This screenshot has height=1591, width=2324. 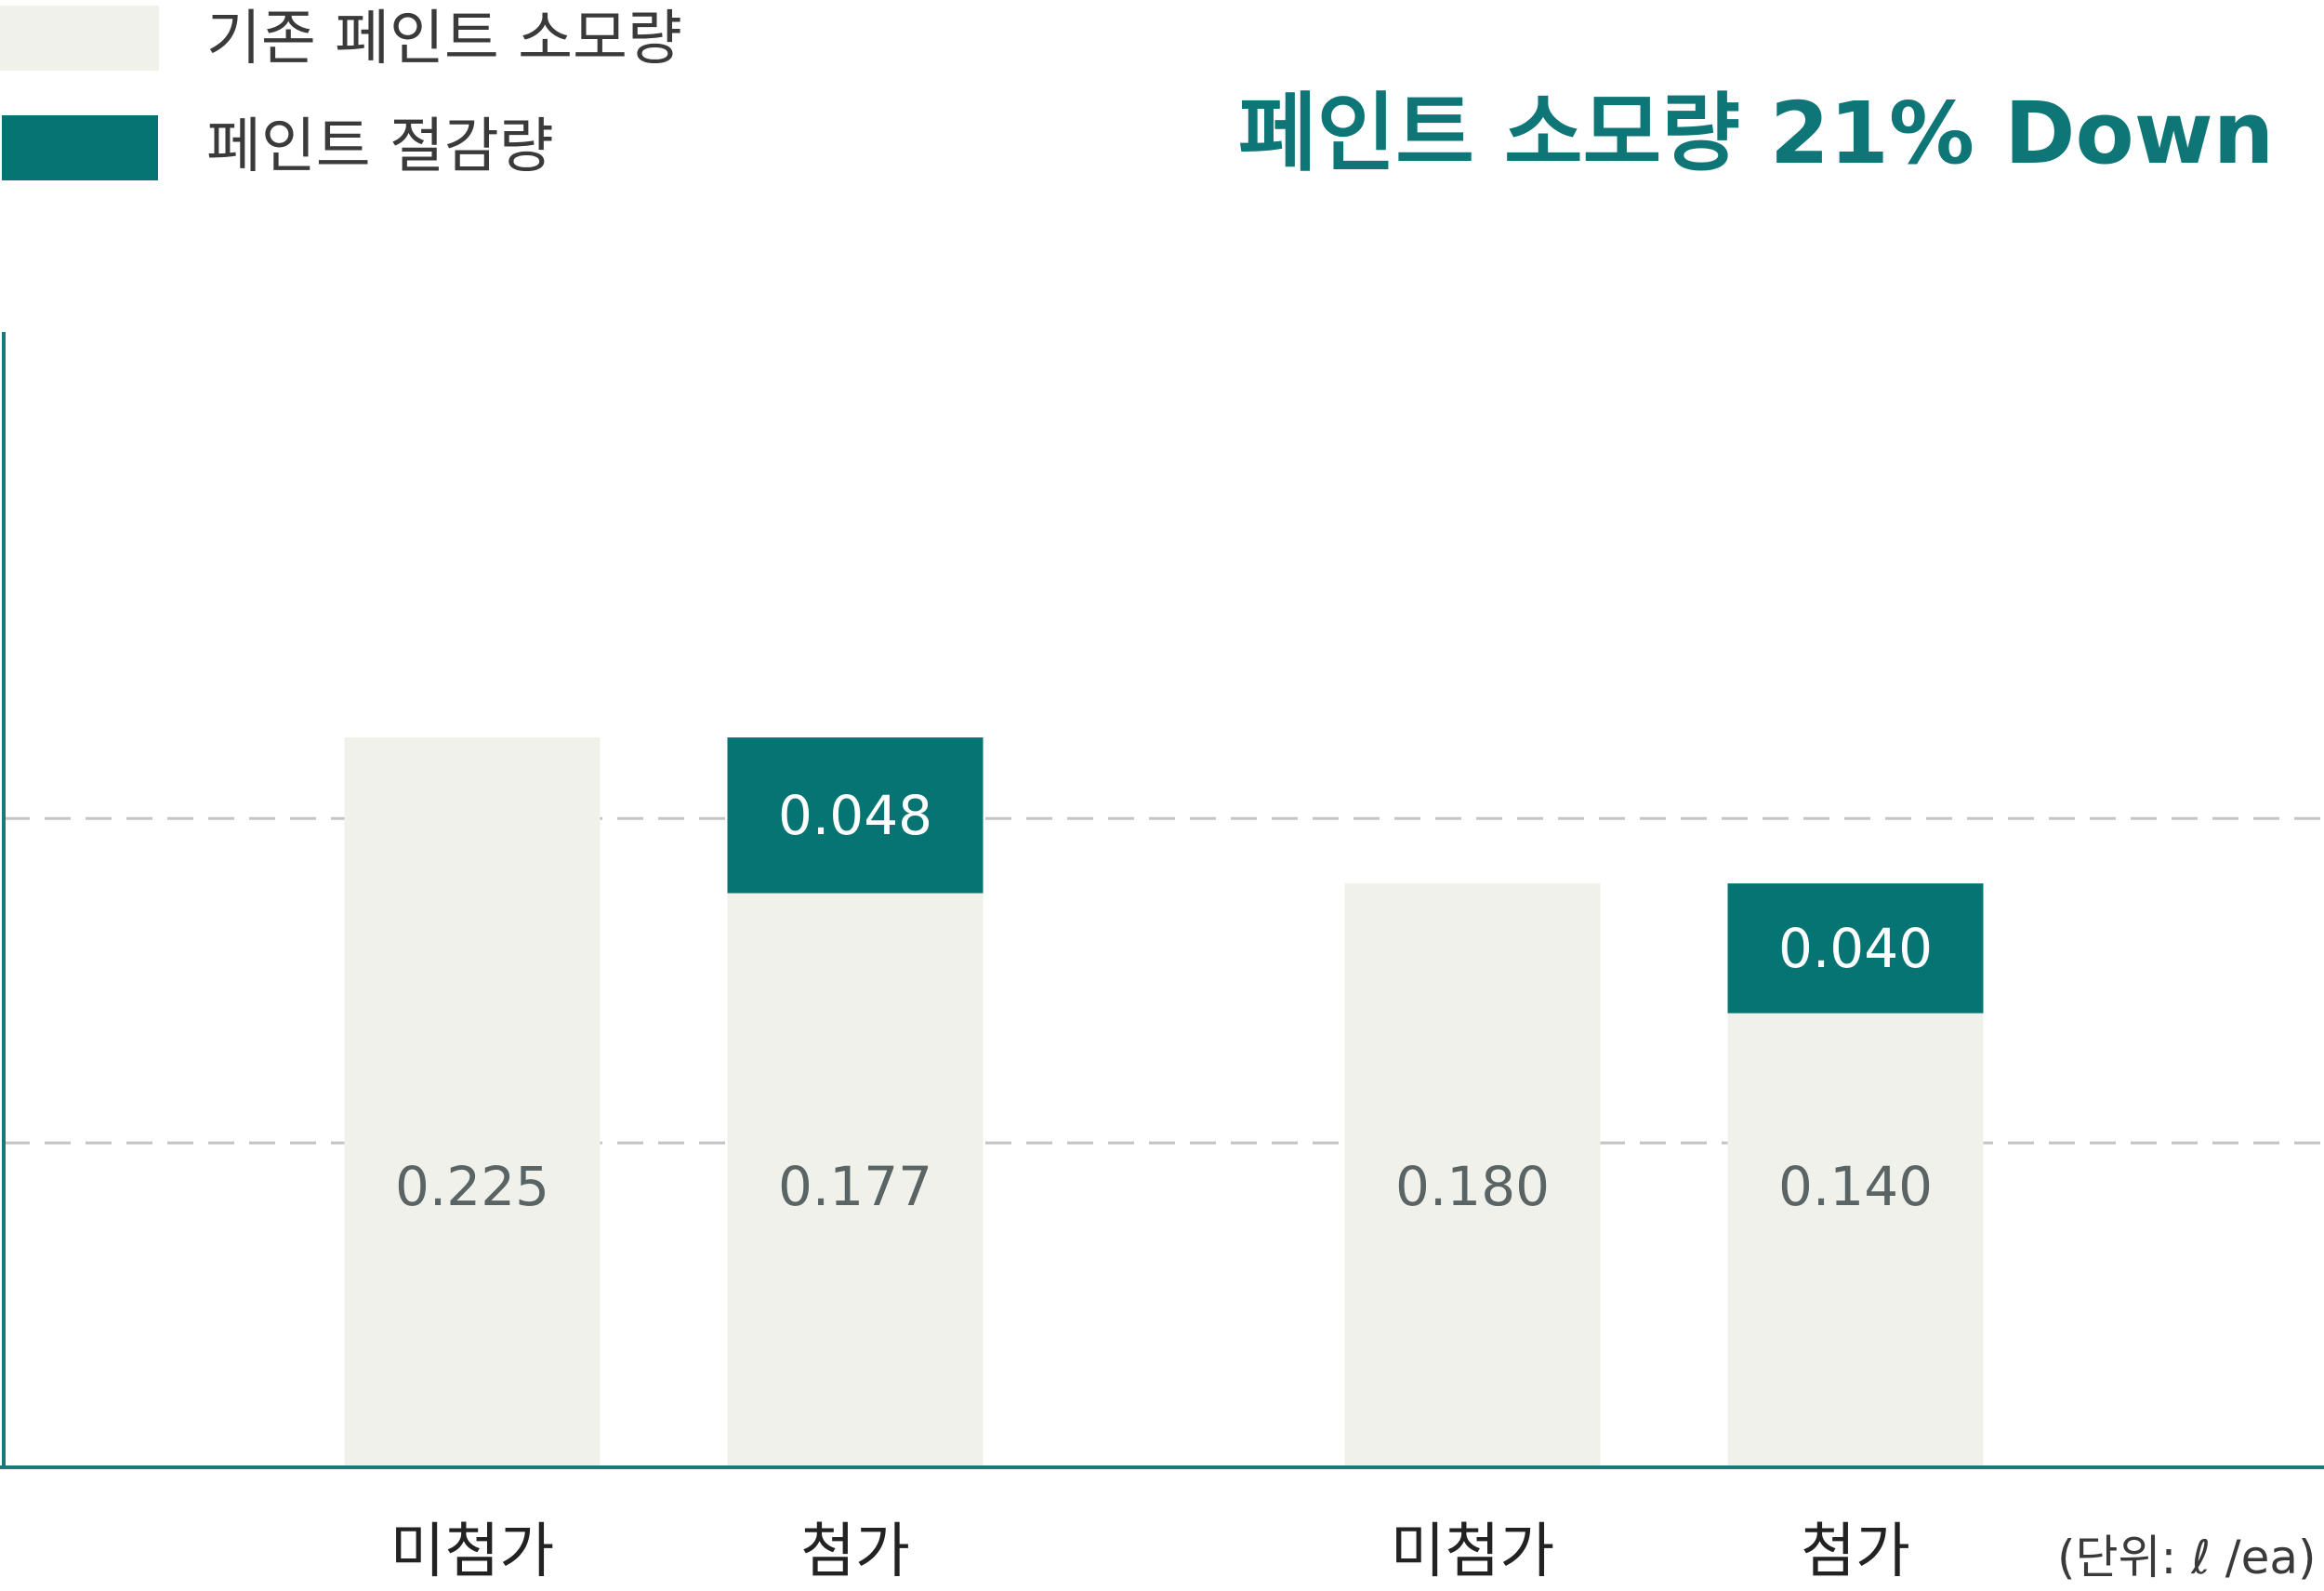 I want to click on data-label-base-2: 0.180, so click(x=1472, y=1186).